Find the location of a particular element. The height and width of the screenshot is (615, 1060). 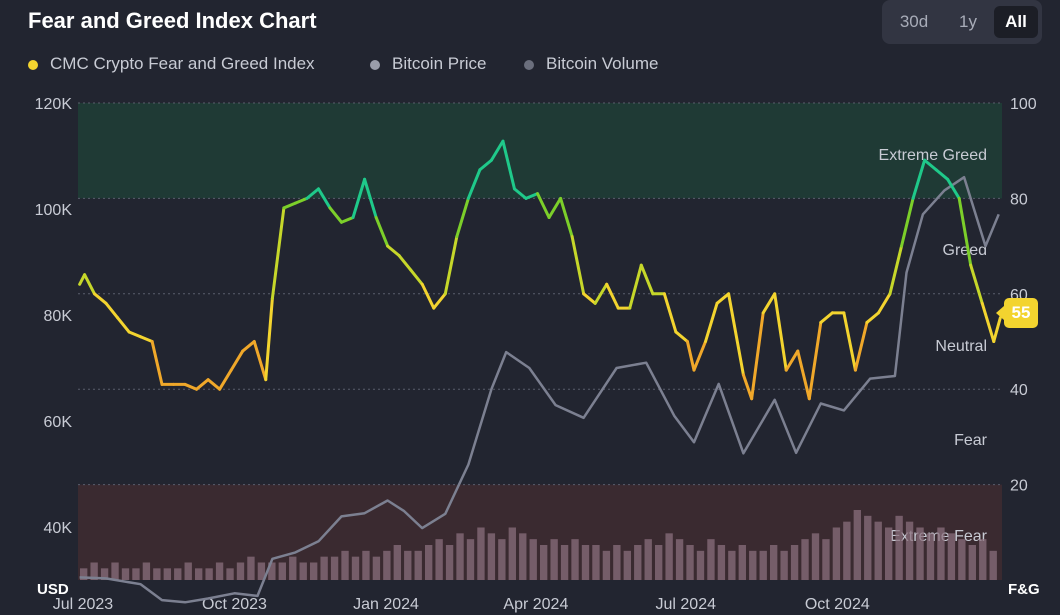

left-tick-label: 80K is located at coordinates (58, 316).